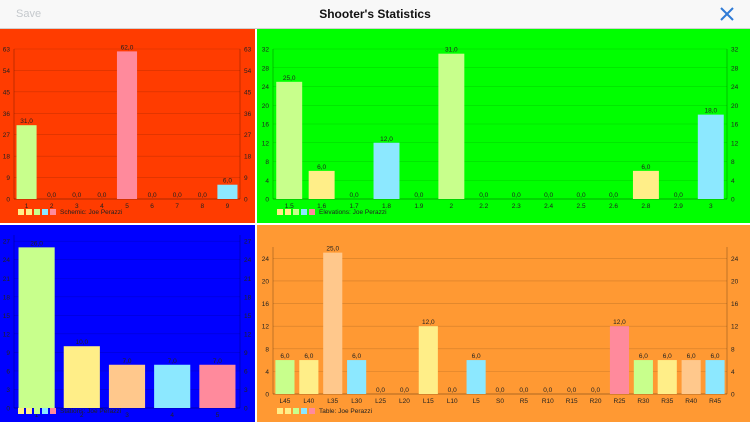 The width and height of the screenshot is (750, 422). What do you see at coordinates (248, 50) in the screenshot?
I see `y-tick-label-right: 63` at bounding box center [248, 50].